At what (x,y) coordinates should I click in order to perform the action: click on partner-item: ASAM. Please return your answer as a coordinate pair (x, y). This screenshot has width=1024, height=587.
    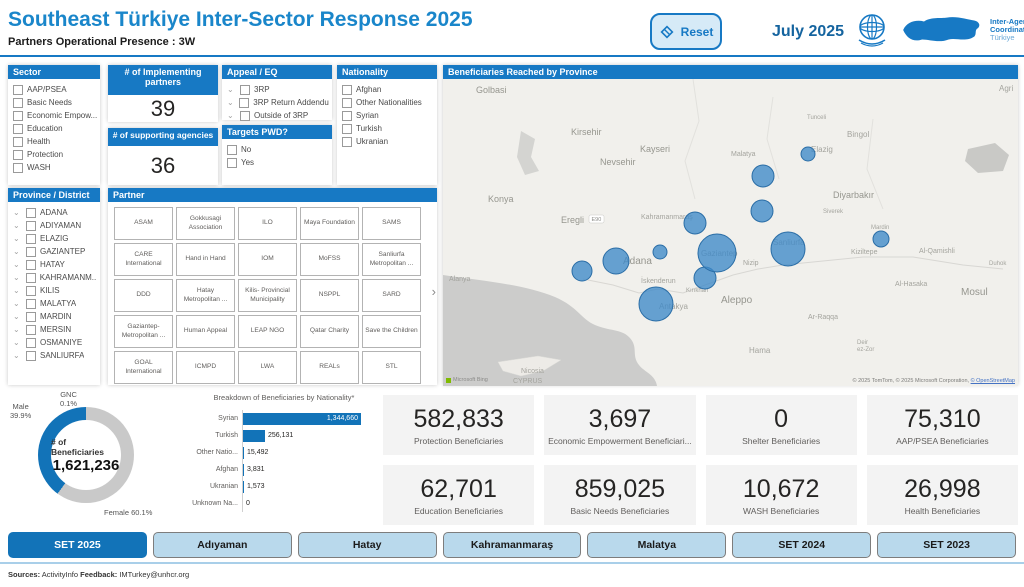
    Looking at the image, I should click on (143, 223).